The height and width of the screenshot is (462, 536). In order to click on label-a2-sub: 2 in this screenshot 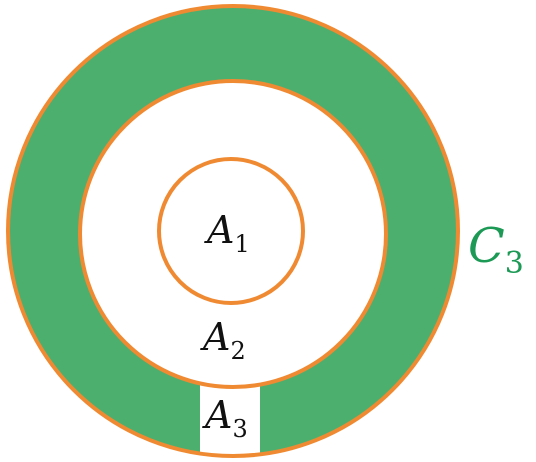, I will do `click(237, 351)`.